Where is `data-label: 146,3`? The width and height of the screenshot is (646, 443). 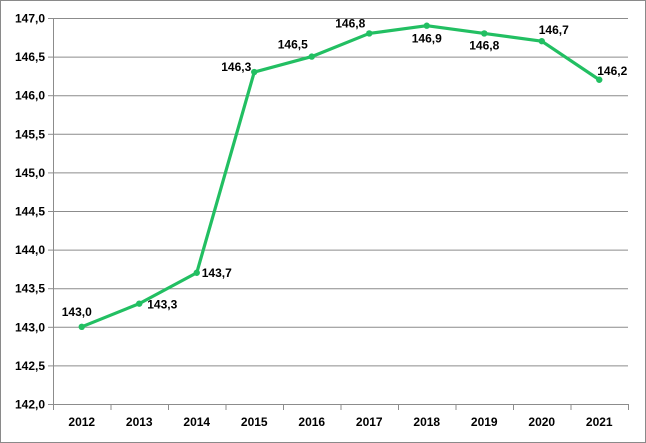
data-label: 146,3 is located at coordinates (236, 67).